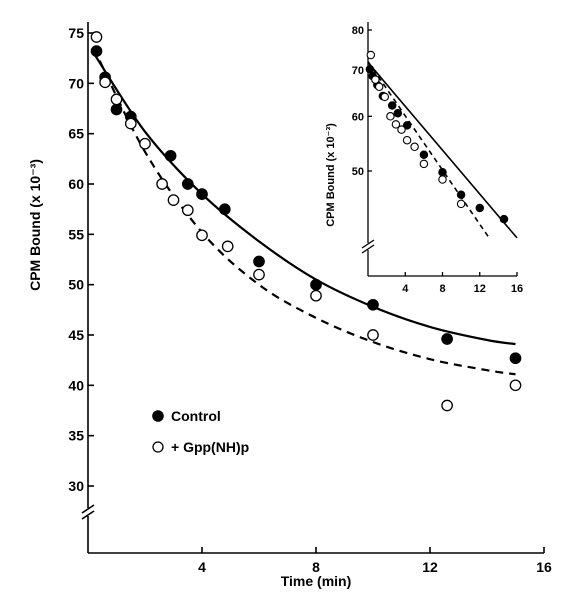  What do you see at coordinates (76, 33) in the screenshot?
I see `y-tick-label: 75` at bounding box center [76, 33].